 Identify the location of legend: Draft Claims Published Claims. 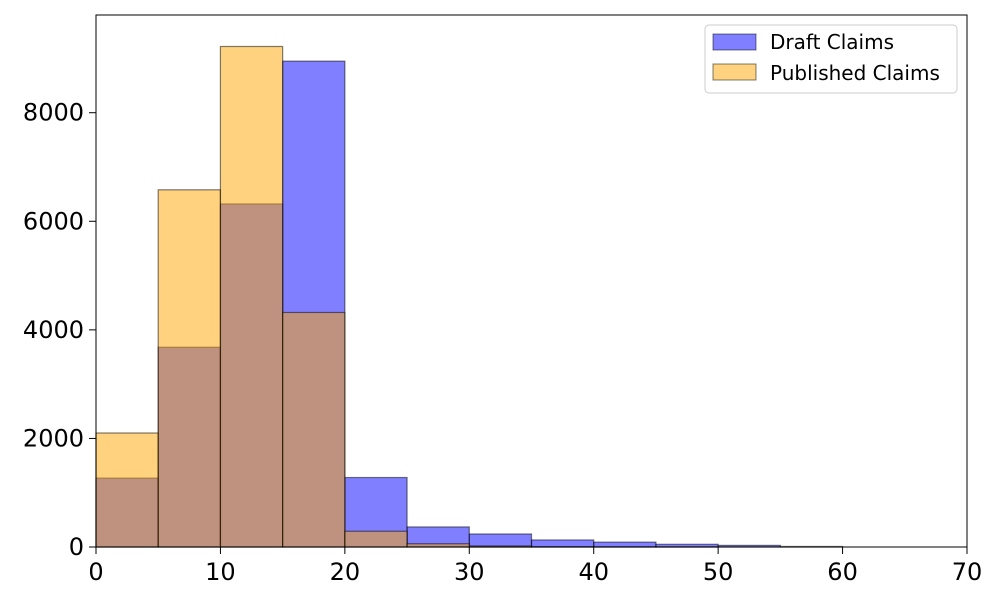
(831, 59).